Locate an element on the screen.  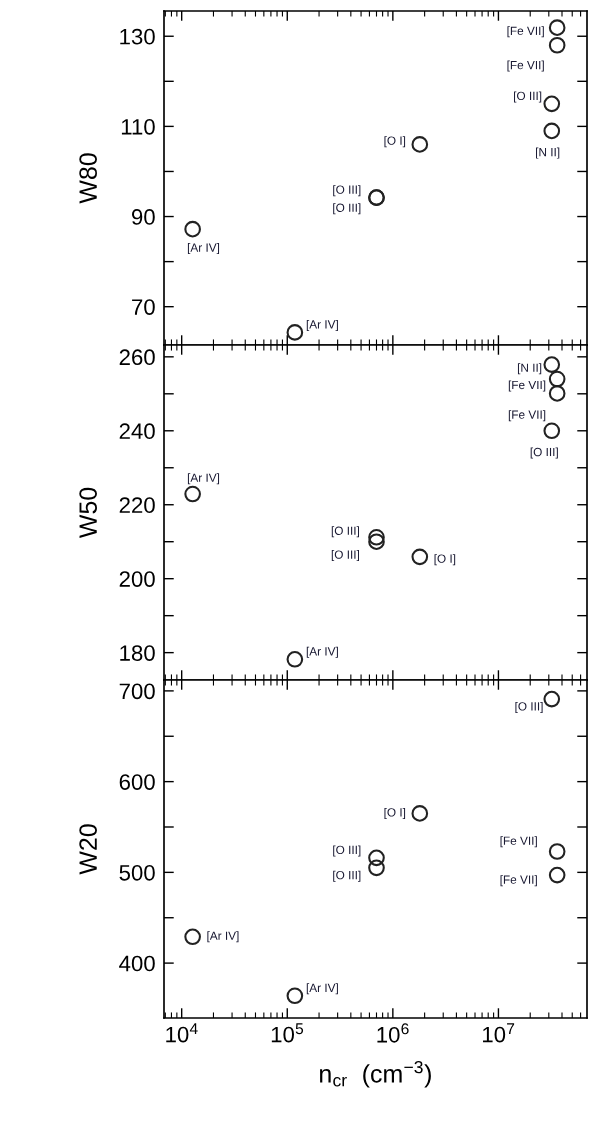
y-tick-label: 500 is located at coordinates (137, 872).